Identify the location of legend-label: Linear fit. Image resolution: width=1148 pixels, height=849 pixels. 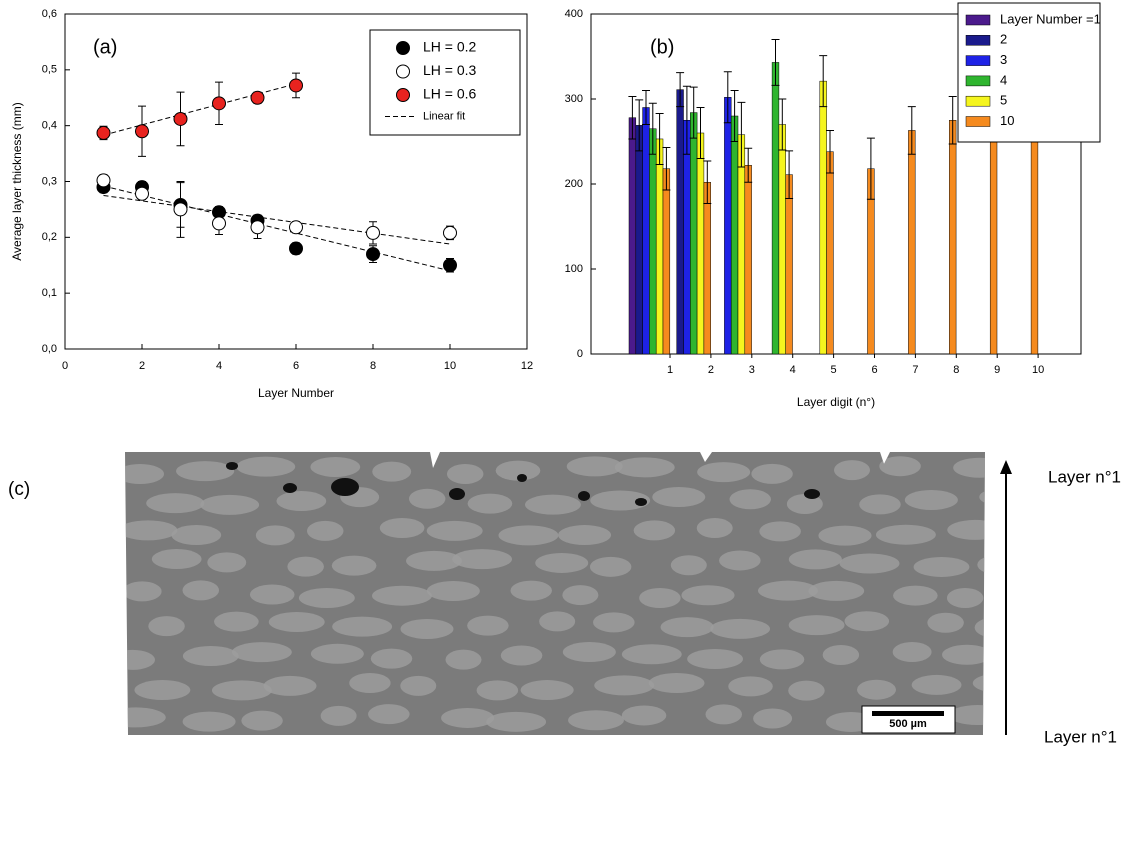
(444, 116).